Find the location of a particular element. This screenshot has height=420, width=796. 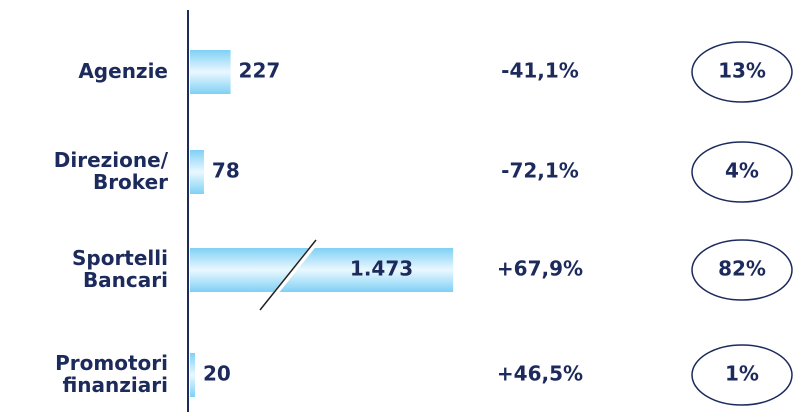

value-label: 227 is located at coordinates (260, 71).